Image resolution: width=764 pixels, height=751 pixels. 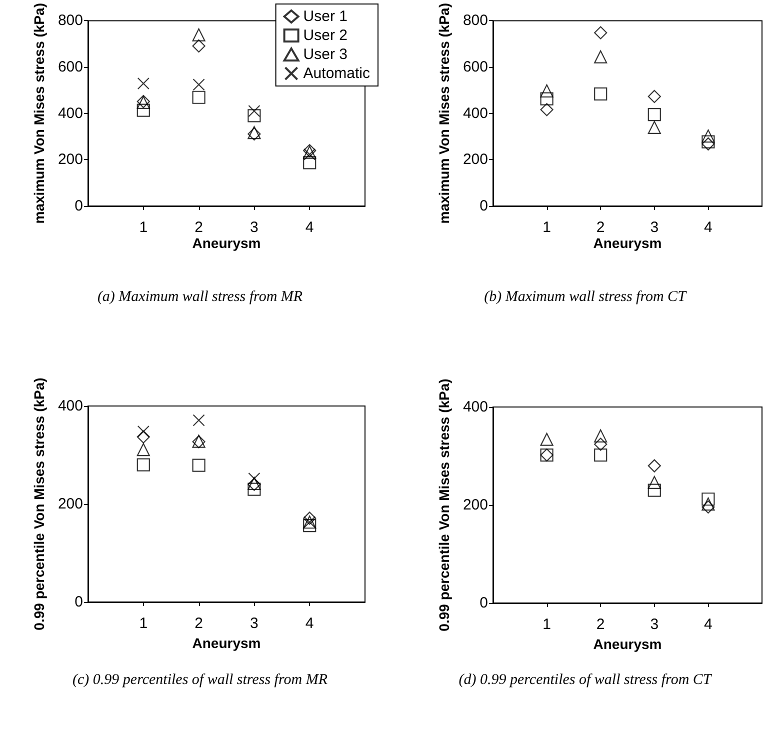 What do you see at coordinates (325, 16) in the screenshot?
I see `legend-label: User 1` at bounding box center [325, 16].